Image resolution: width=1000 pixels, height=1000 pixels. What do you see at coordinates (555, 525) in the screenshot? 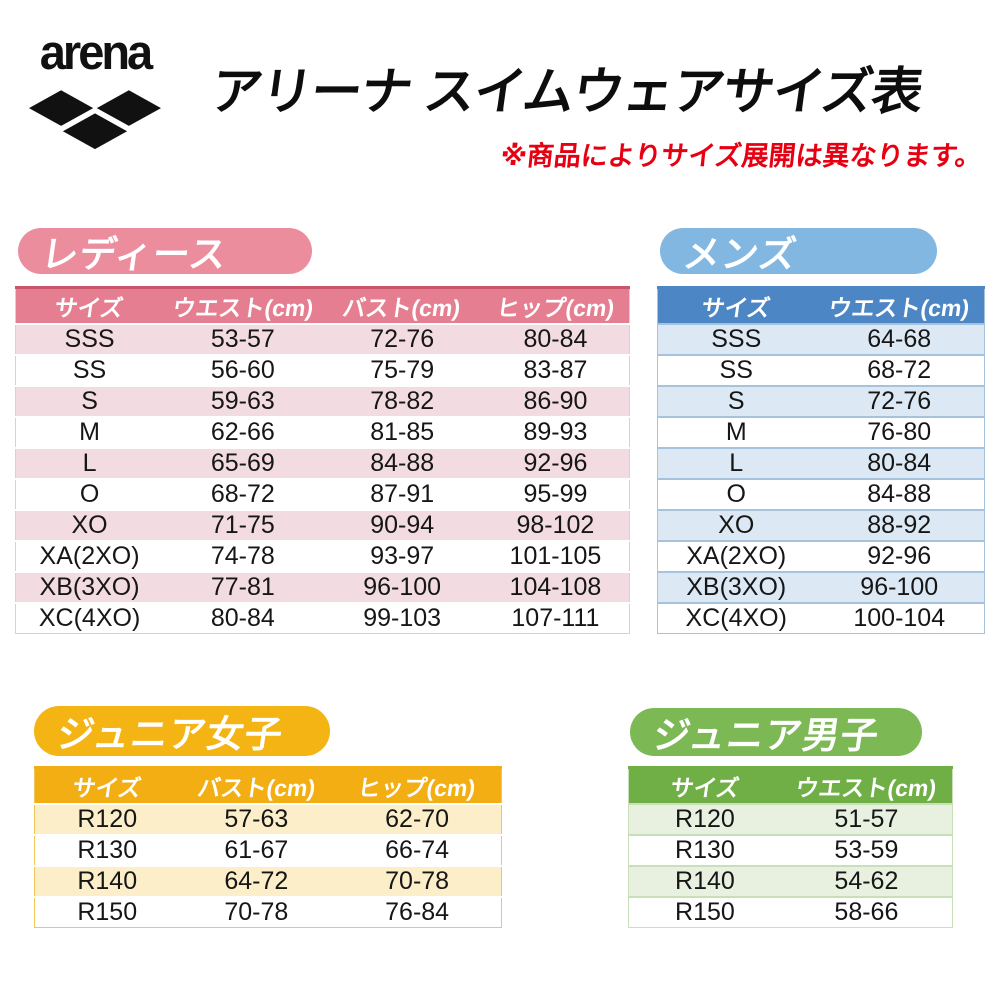
I see `measurement-cell: 98-102` at bounding box center [555, 525].